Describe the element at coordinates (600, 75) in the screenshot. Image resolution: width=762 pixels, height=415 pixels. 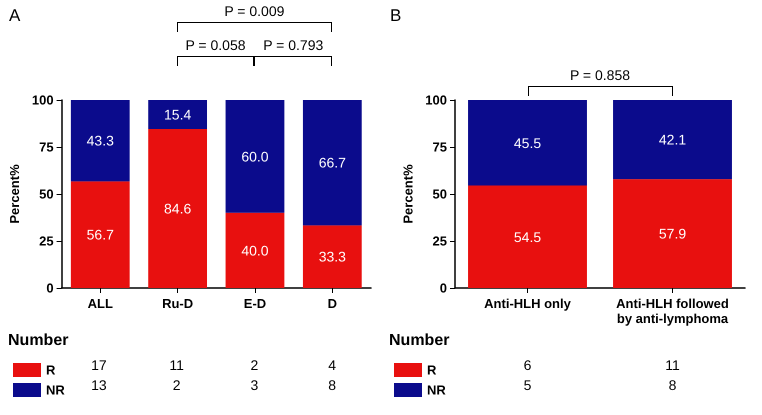
I see `text: P = 0.858` at that location.